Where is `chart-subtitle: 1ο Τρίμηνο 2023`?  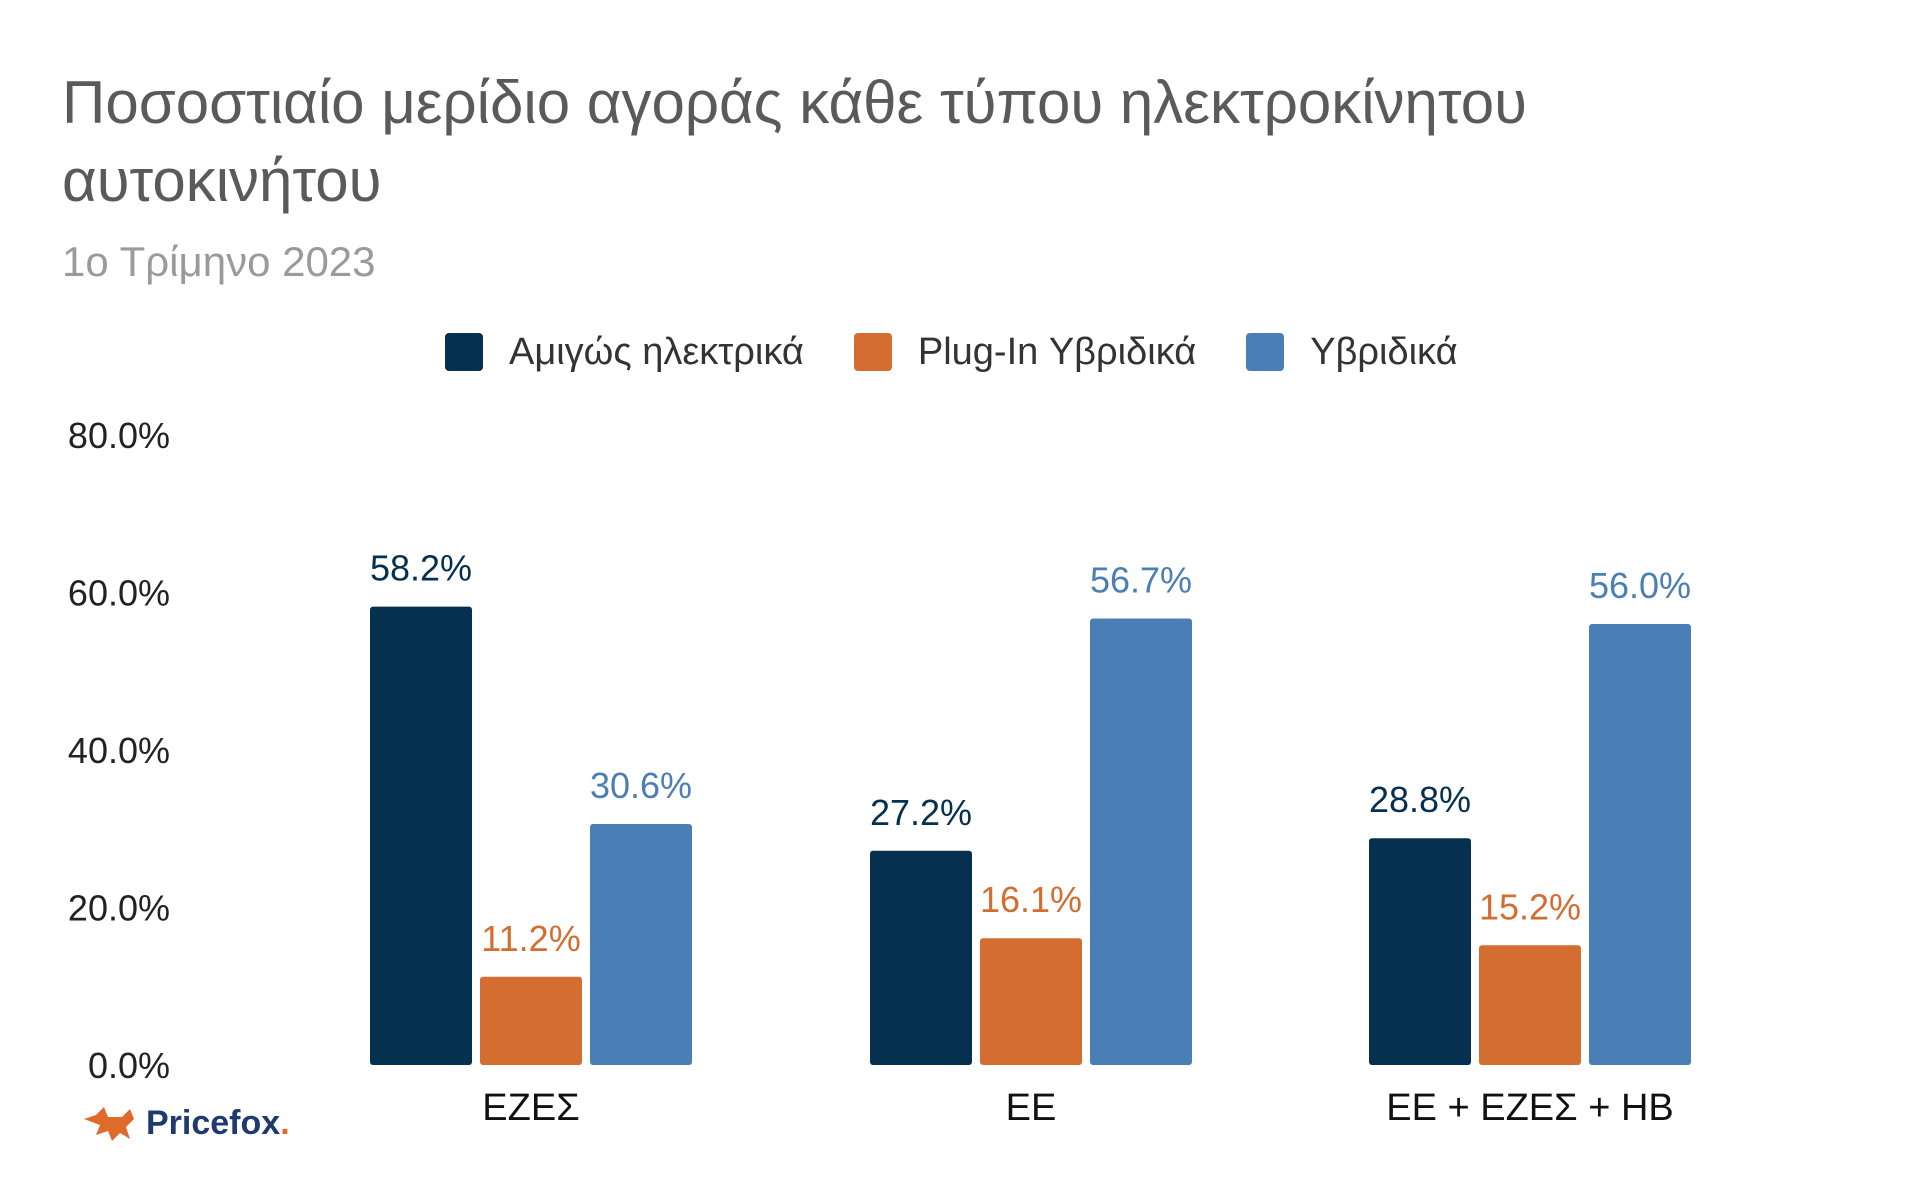
chart-subtitle: 1ο Τρίμηνο 2023 is located at coordinates (219, 261).